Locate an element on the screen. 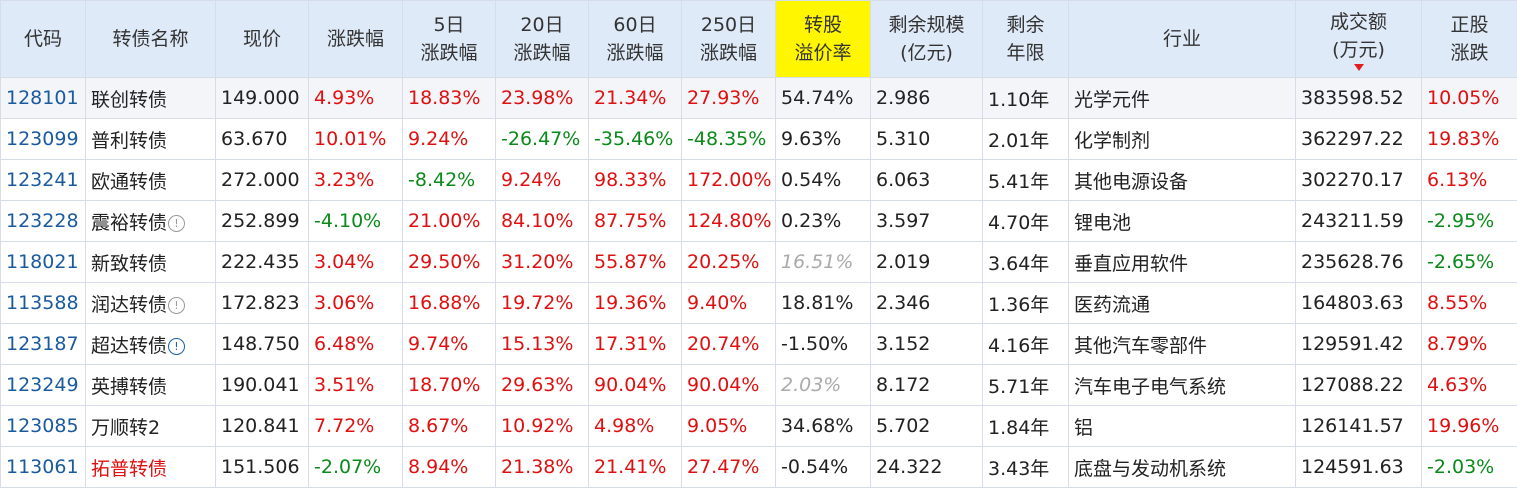 The width and height of the screenshot is (1517, 488). cell: 3.51% is located at coordinates (355, 385).